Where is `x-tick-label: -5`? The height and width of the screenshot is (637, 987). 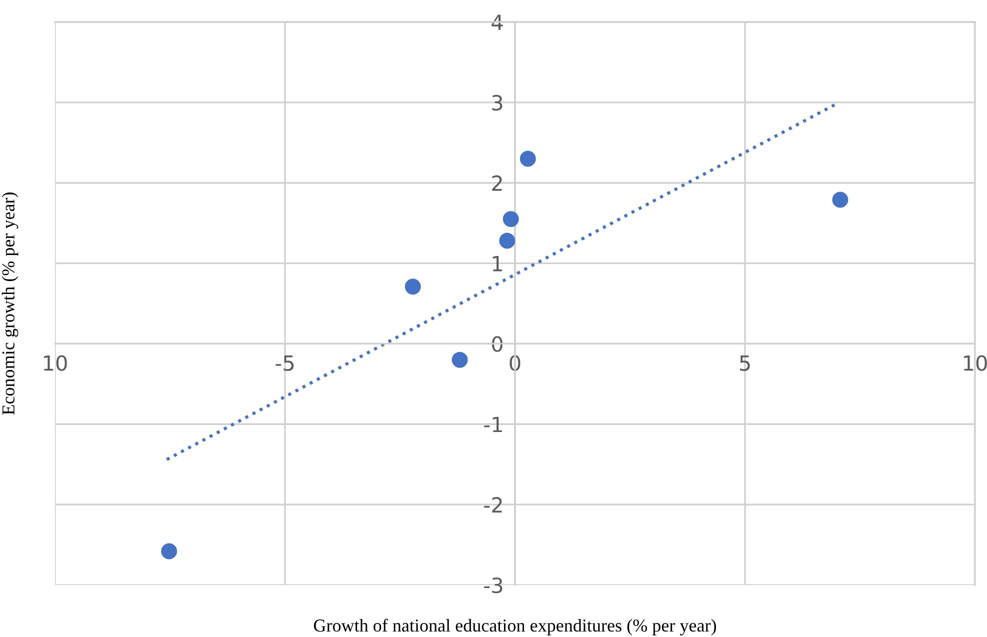
x-tick-label: -5 is located at coordinates (285, 363).